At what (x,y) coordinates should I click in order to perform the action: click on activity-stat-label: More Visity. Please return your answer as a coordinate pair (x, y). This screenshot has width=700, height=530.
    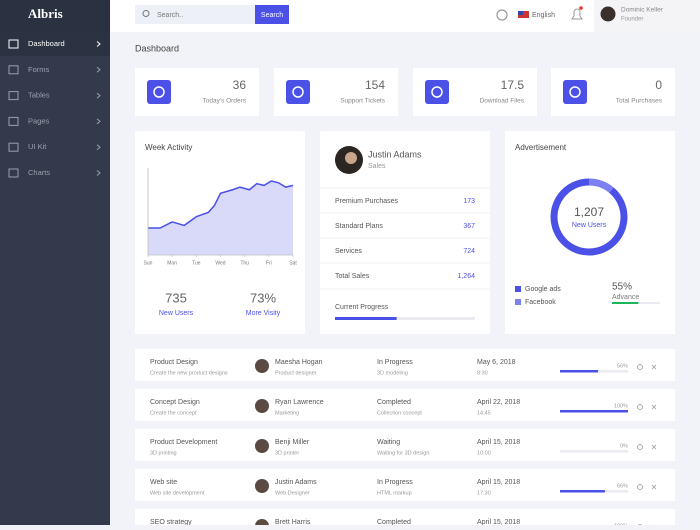
    Looking at the image, I should click on (263, 313).